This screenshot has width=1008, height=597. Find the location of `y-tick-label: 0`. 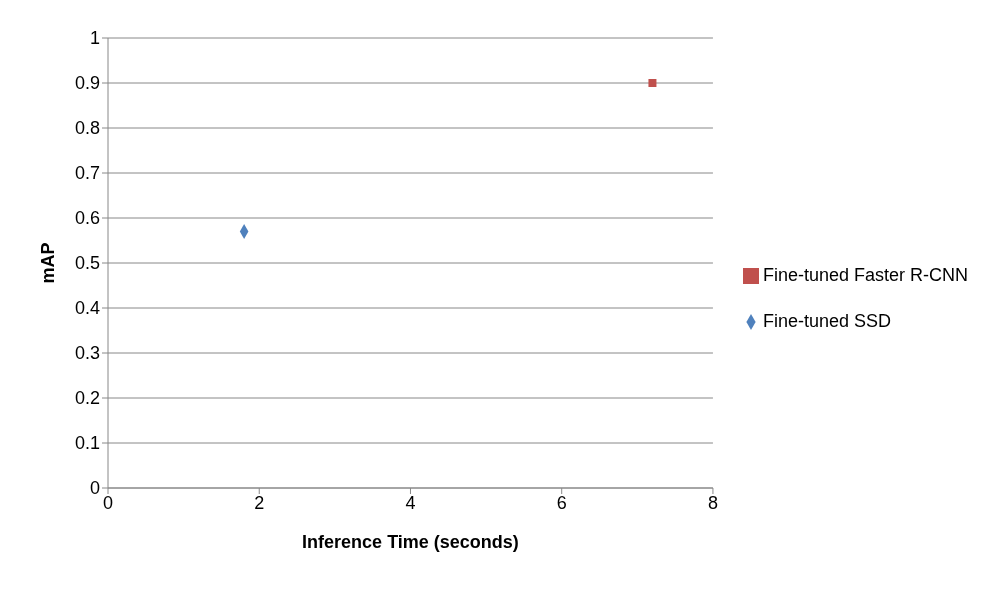

y-tick-label: 0 is located at coordinates (94, 488).